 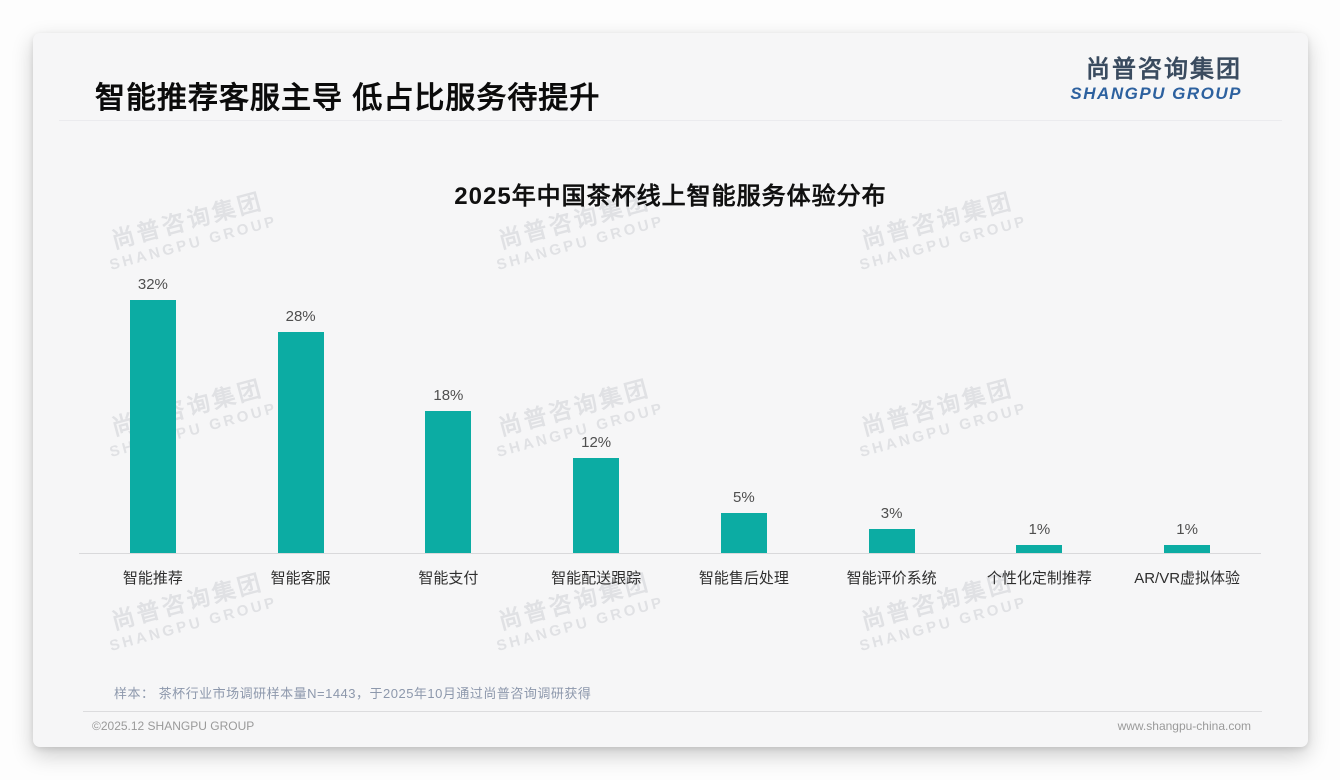 What do you see at coordinates (670, 196) in the screenshot?
I see `chart-title: 2025年中国茶杯线上智能服务体验分布` at bounding box center [670, 196].